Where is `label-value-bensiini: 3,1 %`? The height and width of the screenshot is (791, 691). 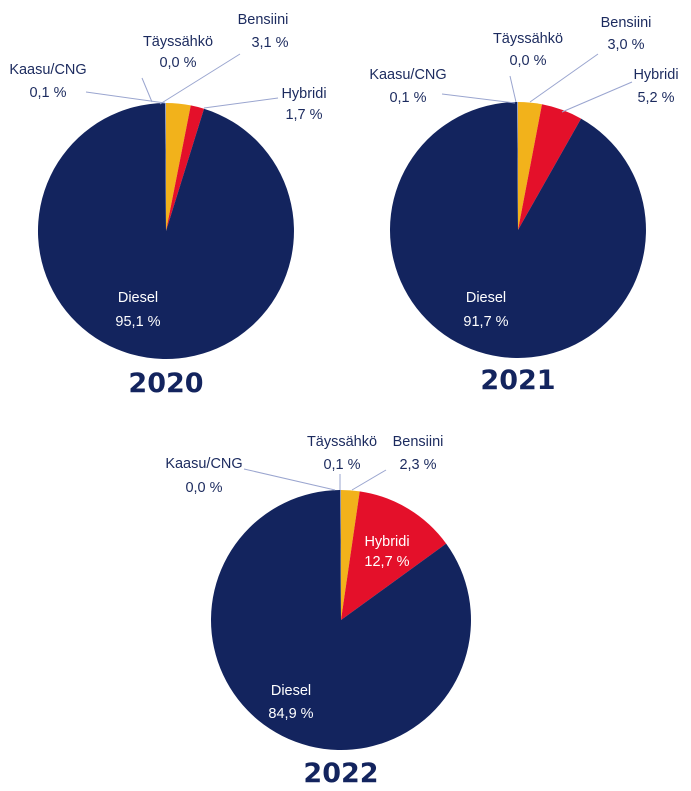
label-value-bensiini: 3,1 % is located at coordinates (269, 43).